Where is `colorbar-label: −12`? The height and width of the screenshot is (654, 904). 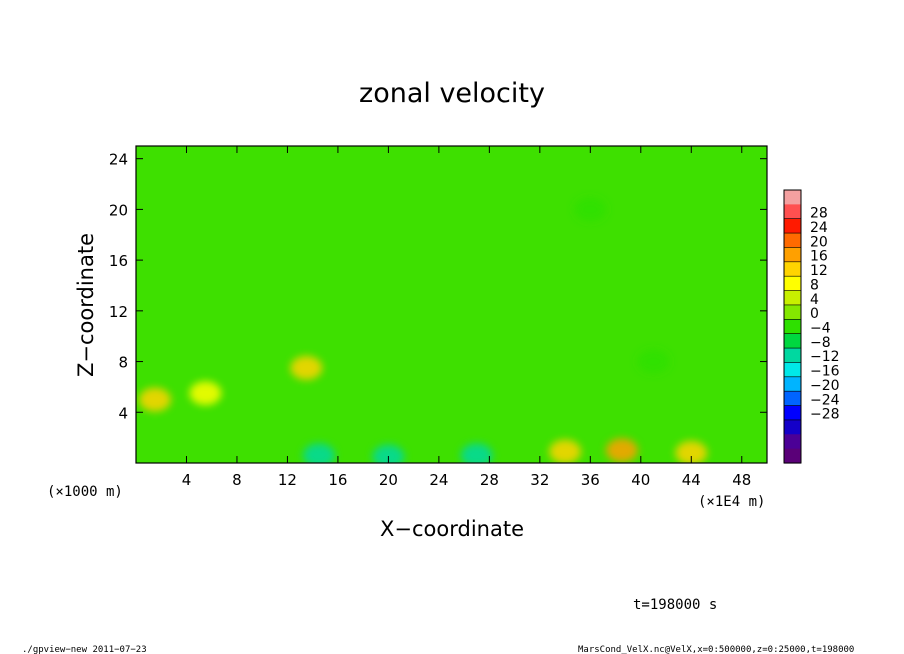 colorbar-label: −12 is located at coordinates (825, 357).